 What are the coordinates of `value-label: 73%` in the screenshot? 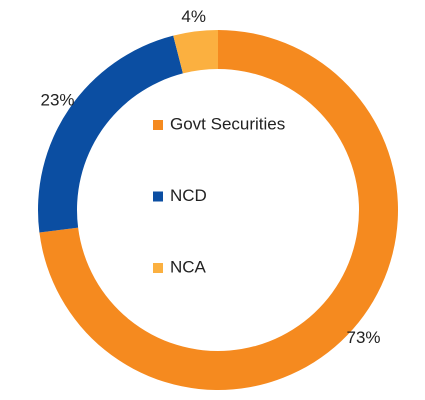 It's located at (364, 337).